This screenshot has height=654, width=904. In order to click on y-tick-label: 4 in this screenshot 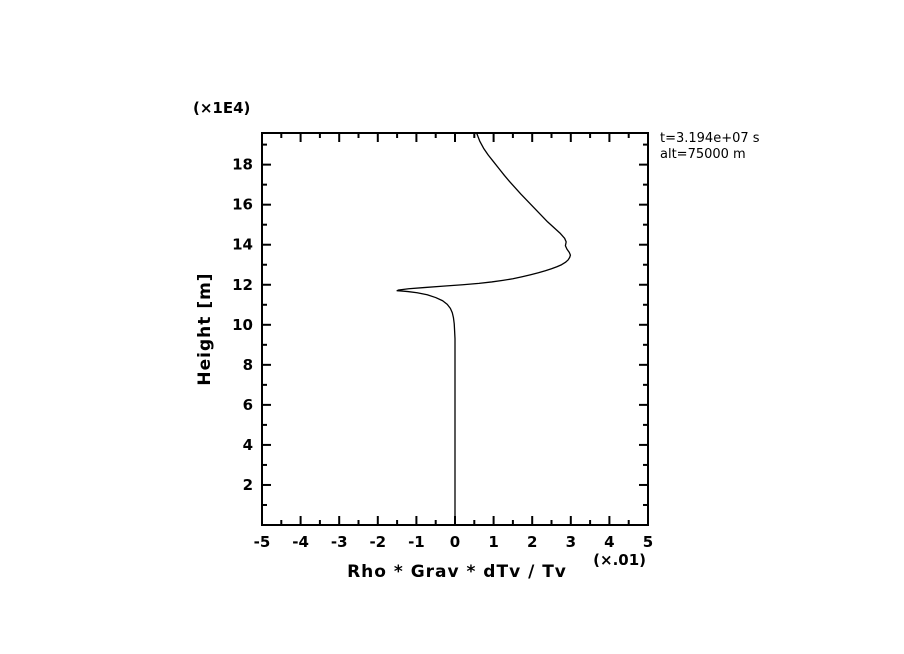, I will do `click(248, 445)`.